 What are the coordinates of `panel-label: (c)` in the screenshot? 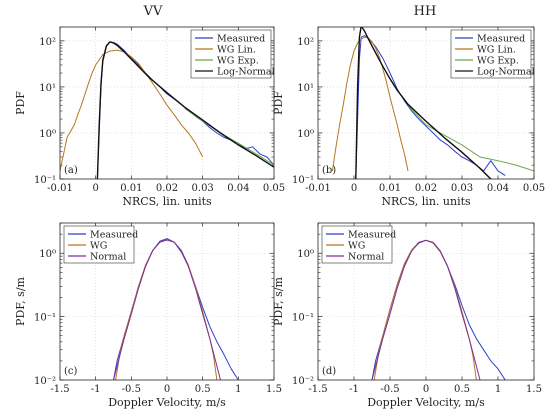 It's located at (71, 371).